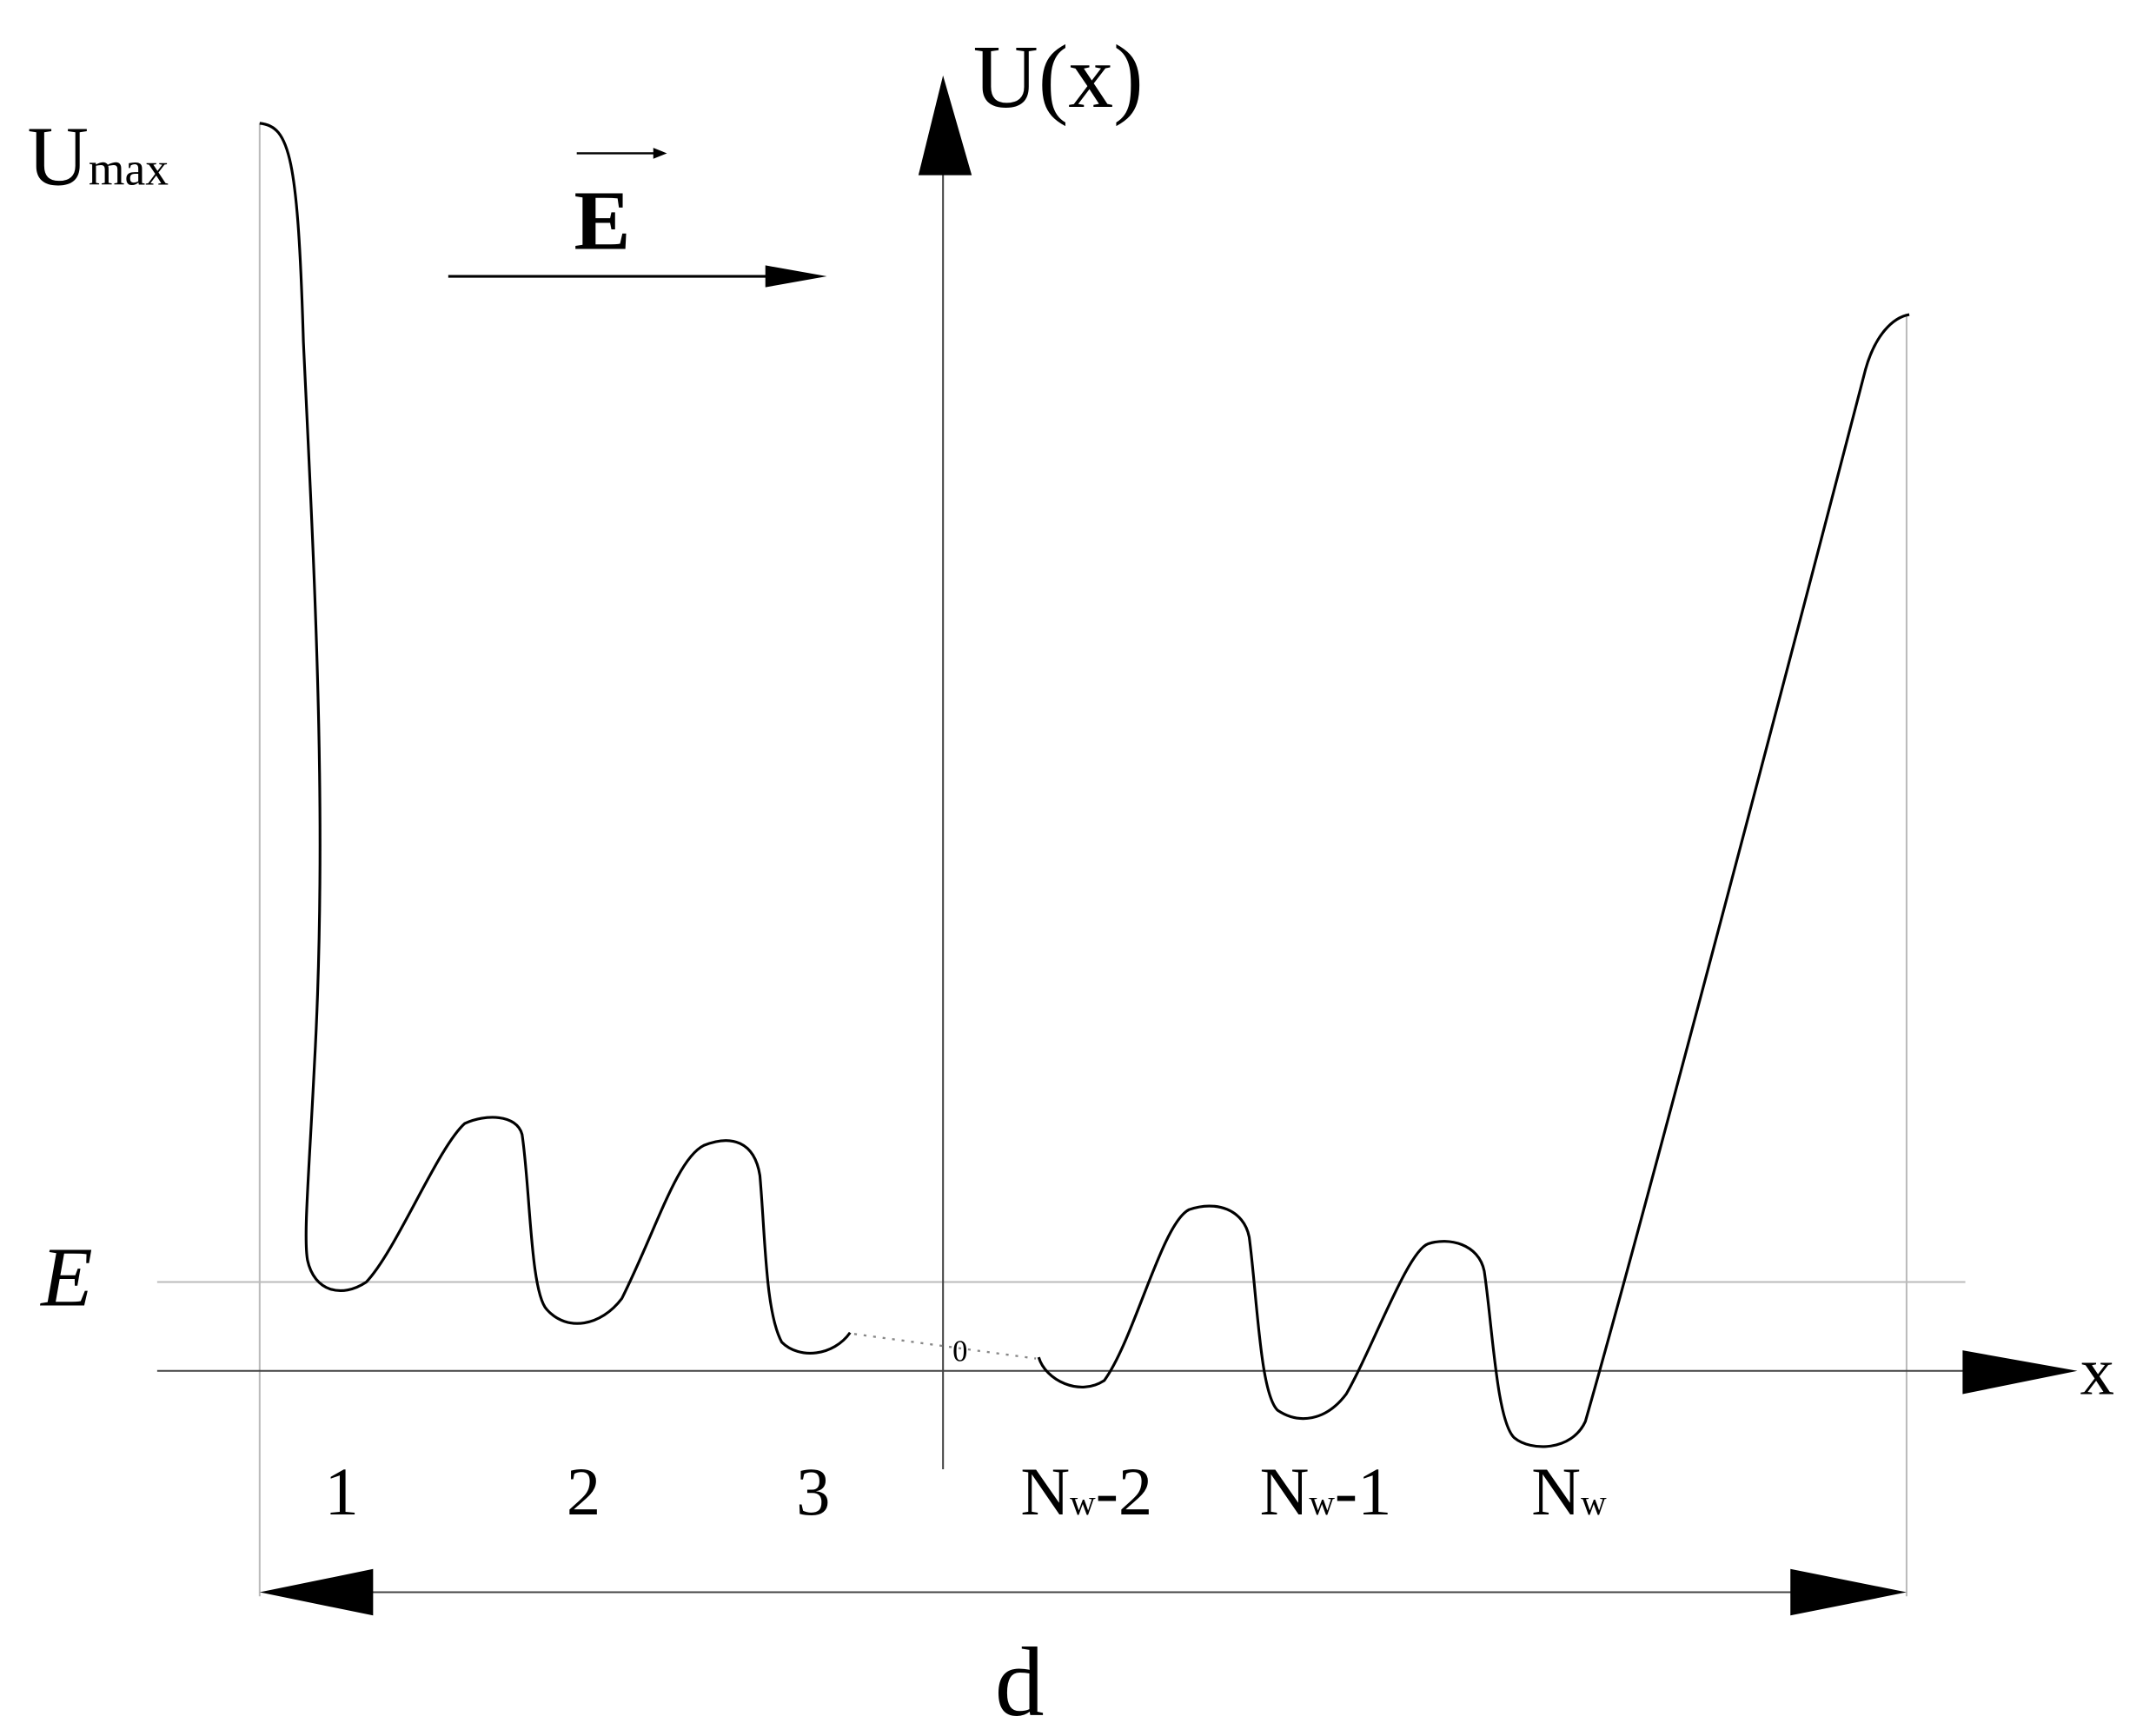  What do you see at coordinates (2020, 1372) in the screenshot?
I see `x-arrow` at bounding box center [2020, 1372].